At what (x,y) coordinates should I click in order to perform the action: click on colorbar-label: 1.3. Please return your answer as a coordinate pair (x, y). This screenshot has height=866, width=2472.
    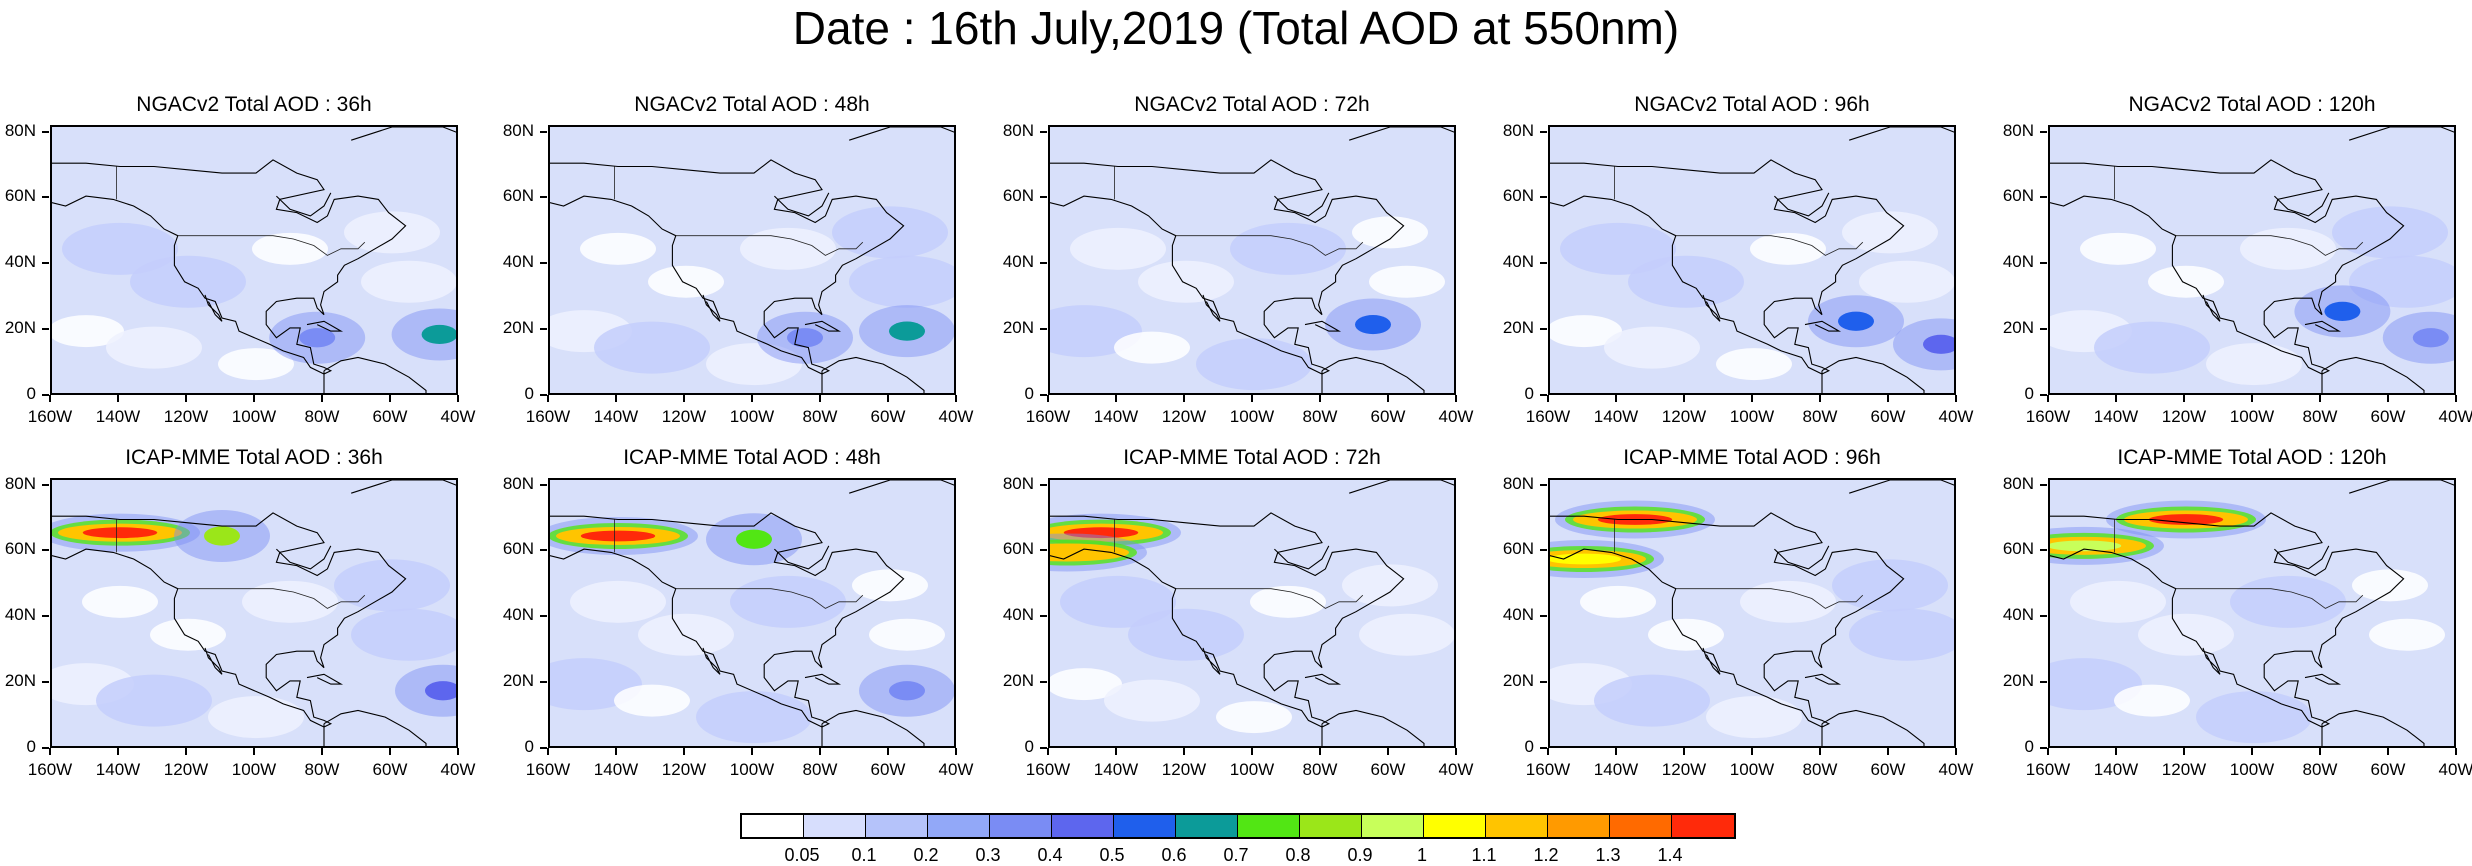
    Looking at the image, I should click on (1608, 855).